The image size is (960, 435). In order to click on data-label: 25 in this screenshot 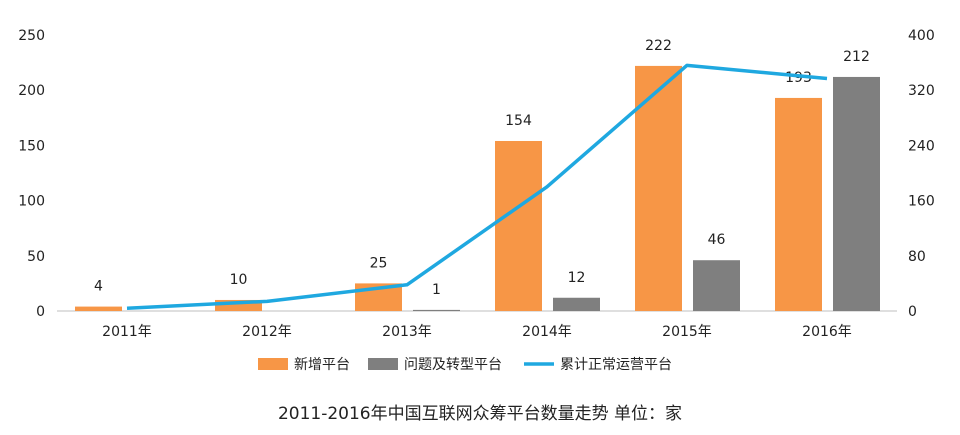, I will do `click(379, 263)`.